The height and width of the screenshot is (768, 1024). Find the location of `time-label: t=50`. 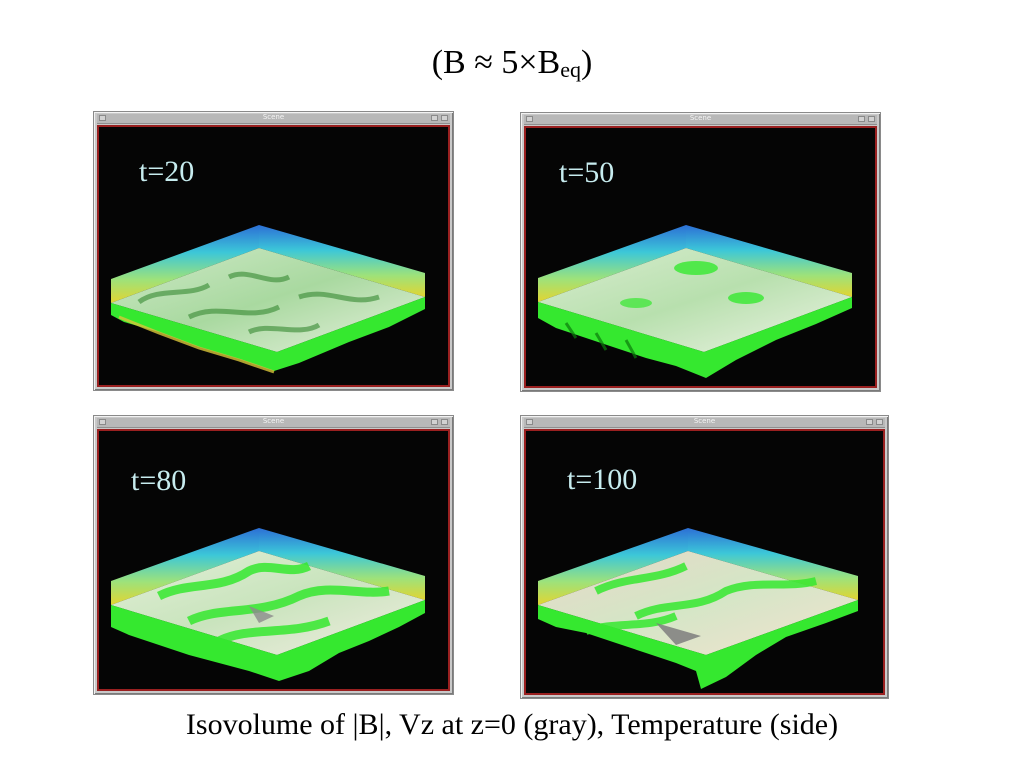

time-label: t=50 is located at coordinates (587, 172).